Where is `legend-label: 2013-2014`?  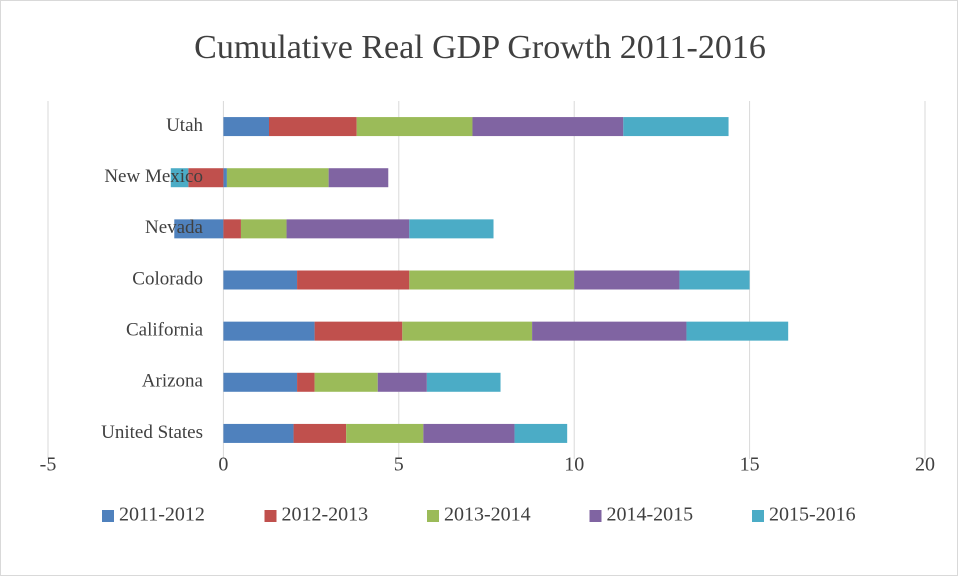
legend-label: 2013-2014 is located at coordinates (487, 515).